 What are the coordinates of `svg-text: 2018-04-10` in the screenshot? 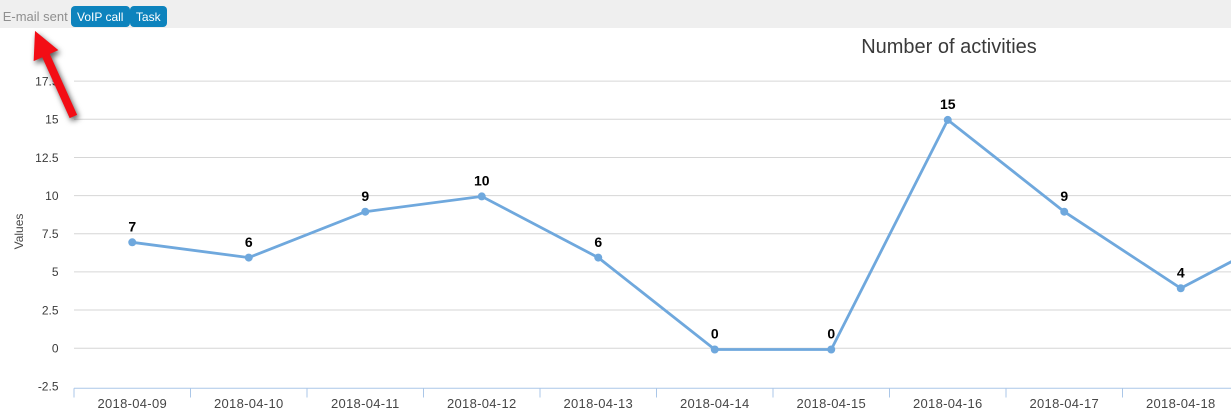 It's located at (249, 403).